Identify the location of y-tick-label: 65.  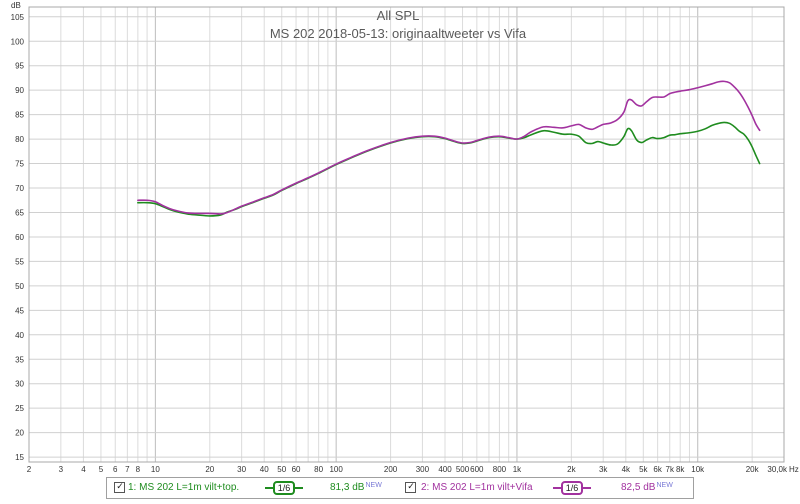
(19, 212).